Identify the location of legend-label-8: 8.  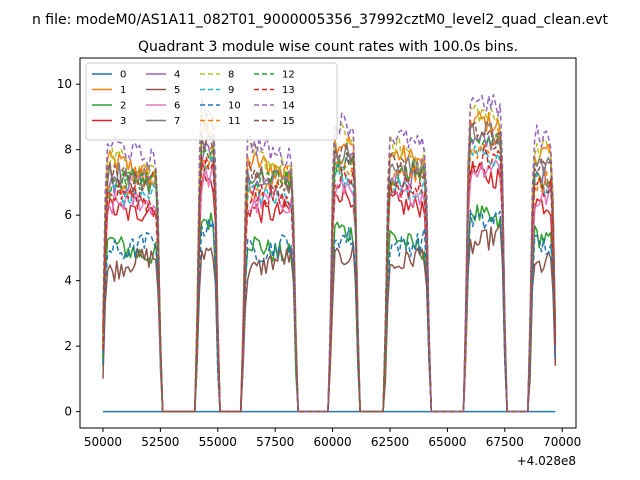
(231, 75).